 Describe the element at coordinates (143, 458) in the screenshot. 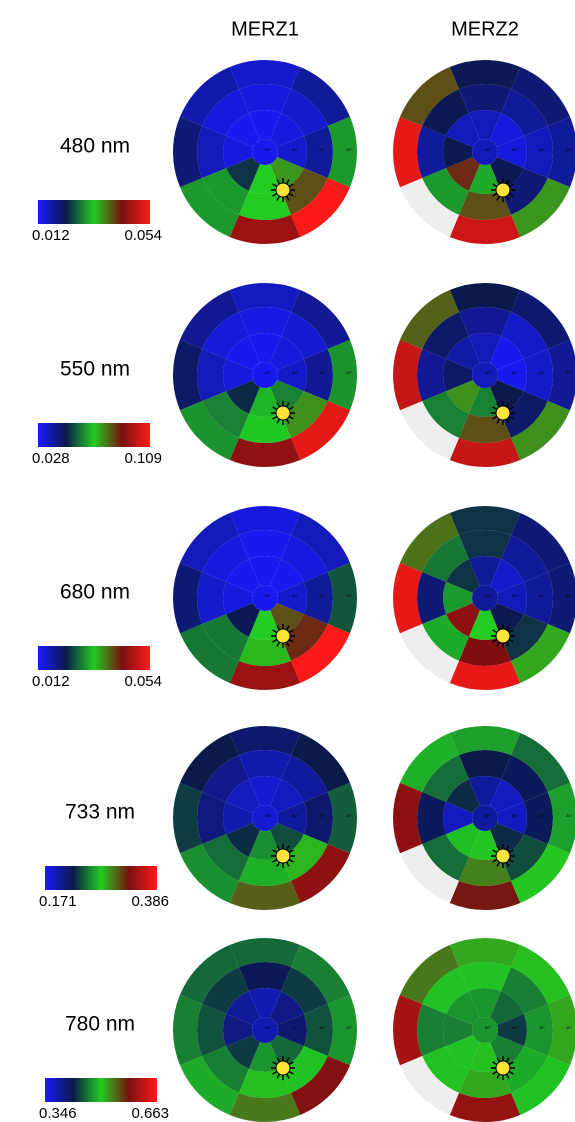

I see `colorbar-max: 0.109` at that location.